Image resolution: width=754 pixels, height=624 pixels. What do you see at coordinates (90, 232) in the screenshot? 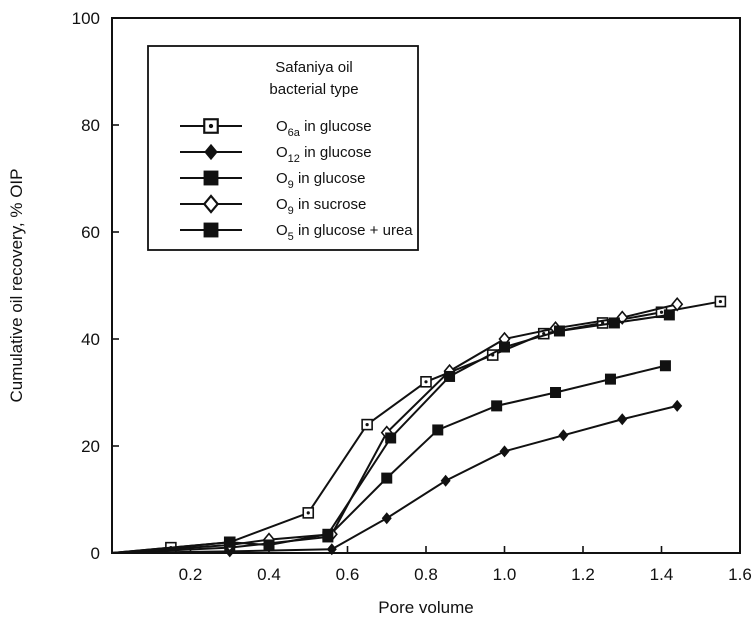
I see `y-tick-label: 60` at bounding box center [90, 232].